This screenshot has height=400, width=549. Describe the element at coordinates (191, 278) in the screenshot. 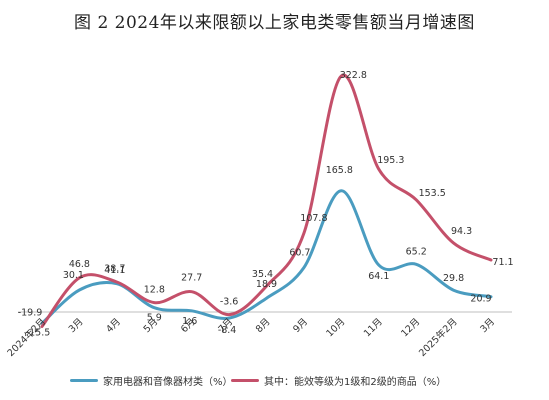

I see `data-label-energy-efficient: 27.7` at that location.